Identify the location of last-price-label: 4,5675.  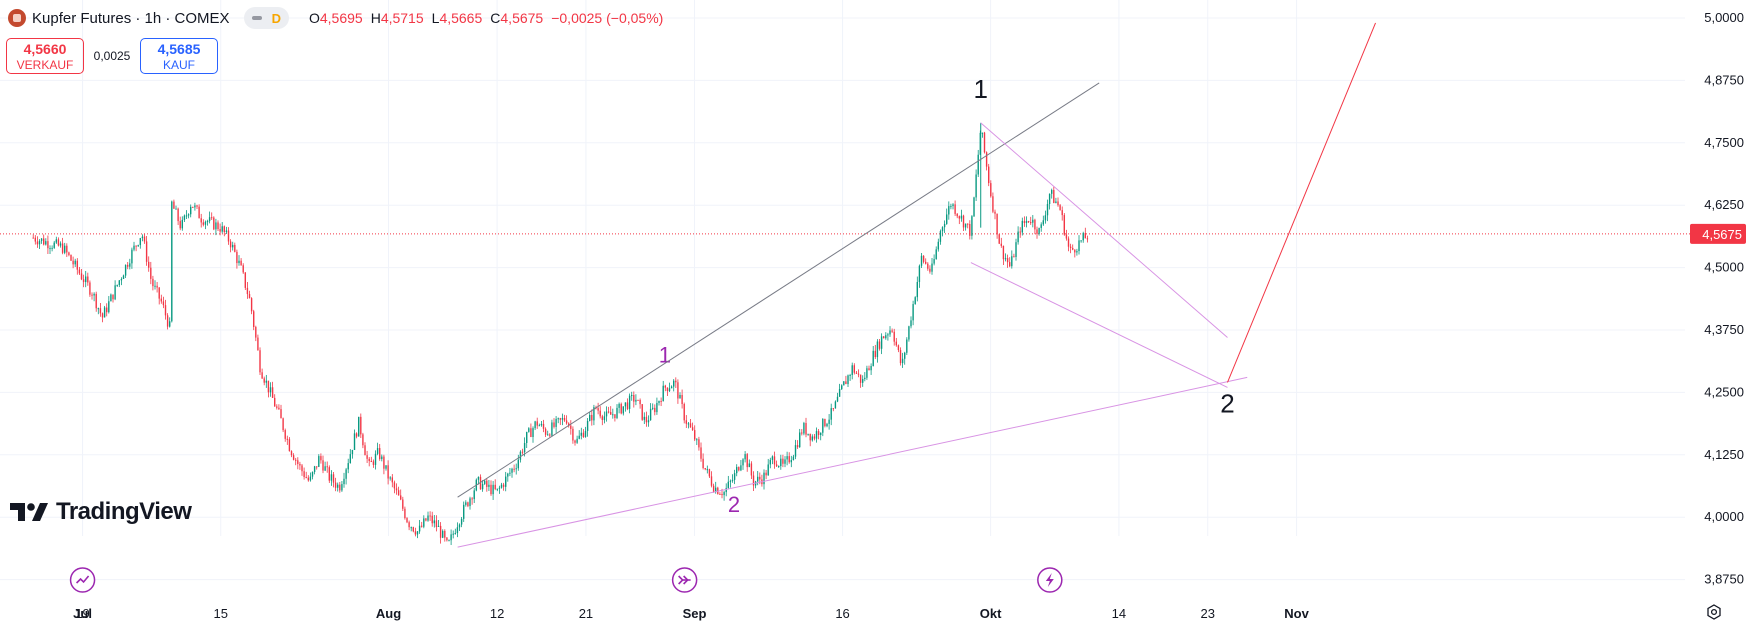
(1722, 234).